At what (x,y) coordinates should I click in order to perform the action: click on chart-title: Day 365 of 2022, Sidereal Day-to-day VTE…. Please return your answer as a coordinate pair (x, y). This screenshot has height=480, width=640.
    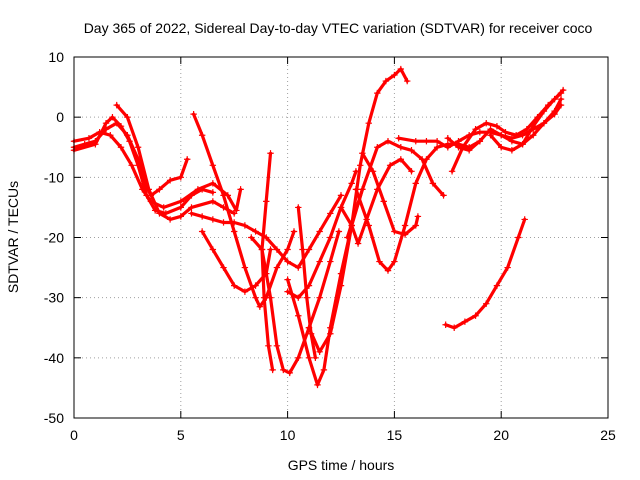
    Looking at the image, I should click on (338, 28).